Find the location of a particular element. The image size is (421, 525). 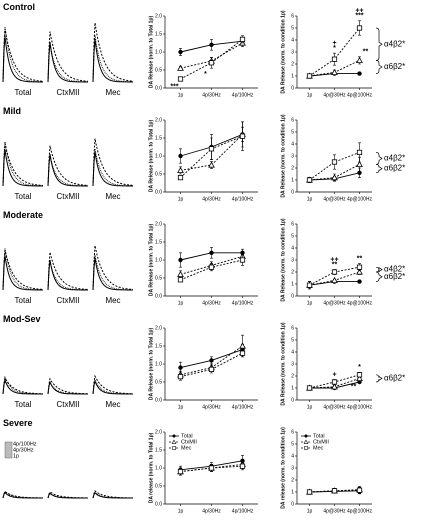

y-axis-title: DA release (norm. to Total 1p) is located at coordinates (151, 467).